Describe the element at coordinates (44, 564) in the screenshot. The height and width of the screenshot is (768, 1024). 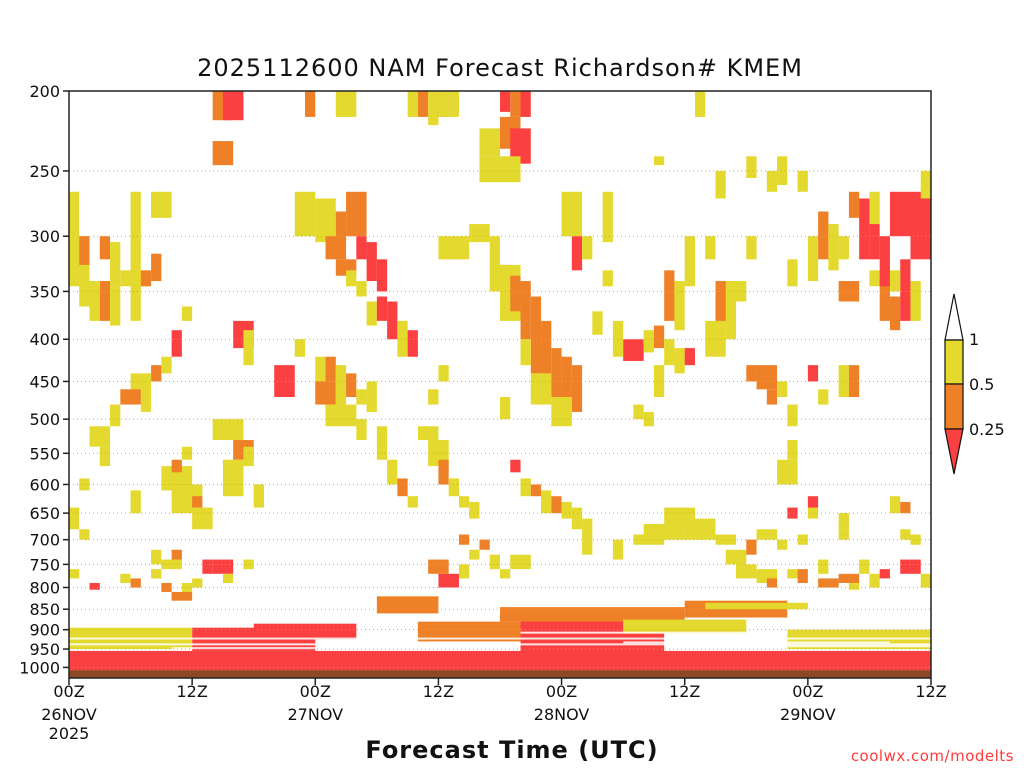
I see `y-tick-label: 750` at that location.